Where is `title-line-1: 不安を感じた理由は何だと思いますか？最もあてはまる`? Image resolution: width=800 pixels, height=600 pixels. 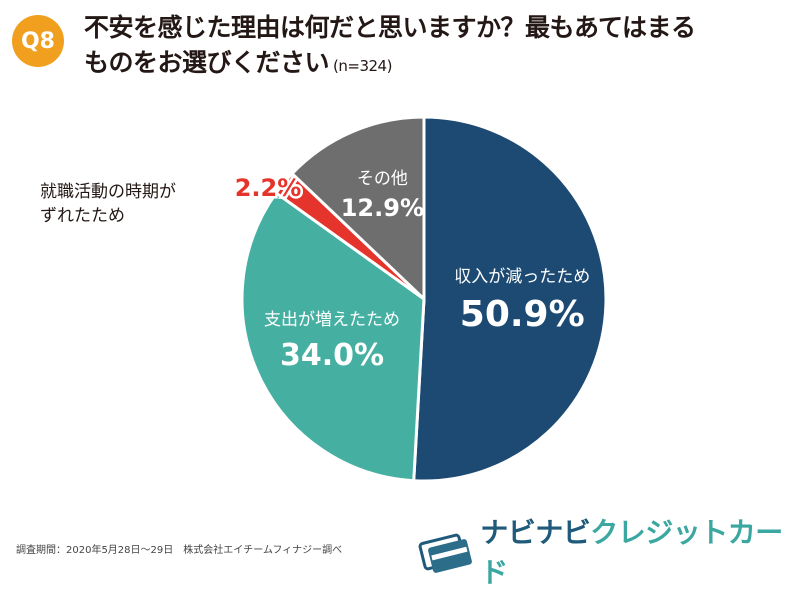 title-line-1: 不安を感じた理由は何だと思いますか？最もあてはまる is located at coordinates (390, 27).